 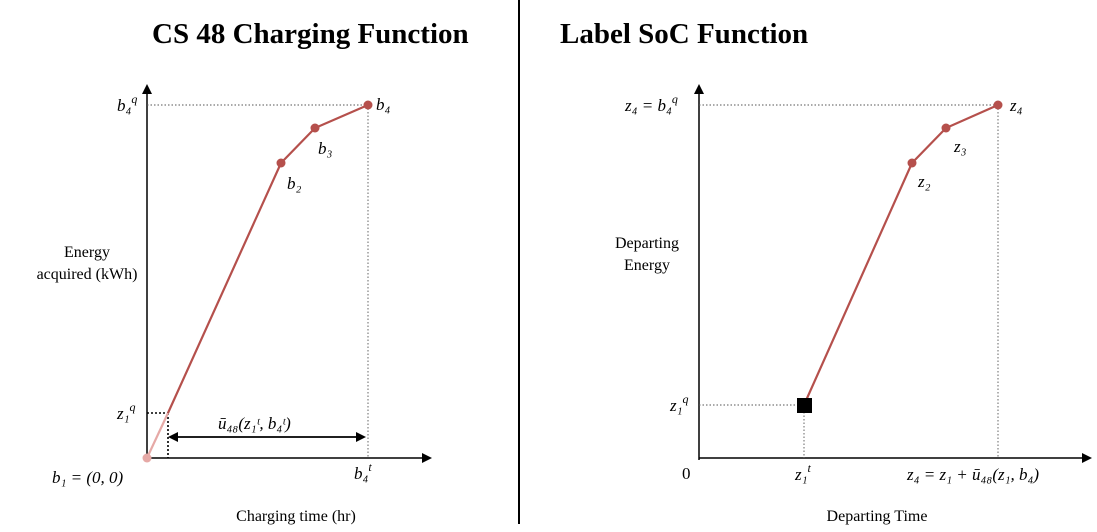 I want to click on left-y-tick-top: b₄q, so click(x=127, y=103).